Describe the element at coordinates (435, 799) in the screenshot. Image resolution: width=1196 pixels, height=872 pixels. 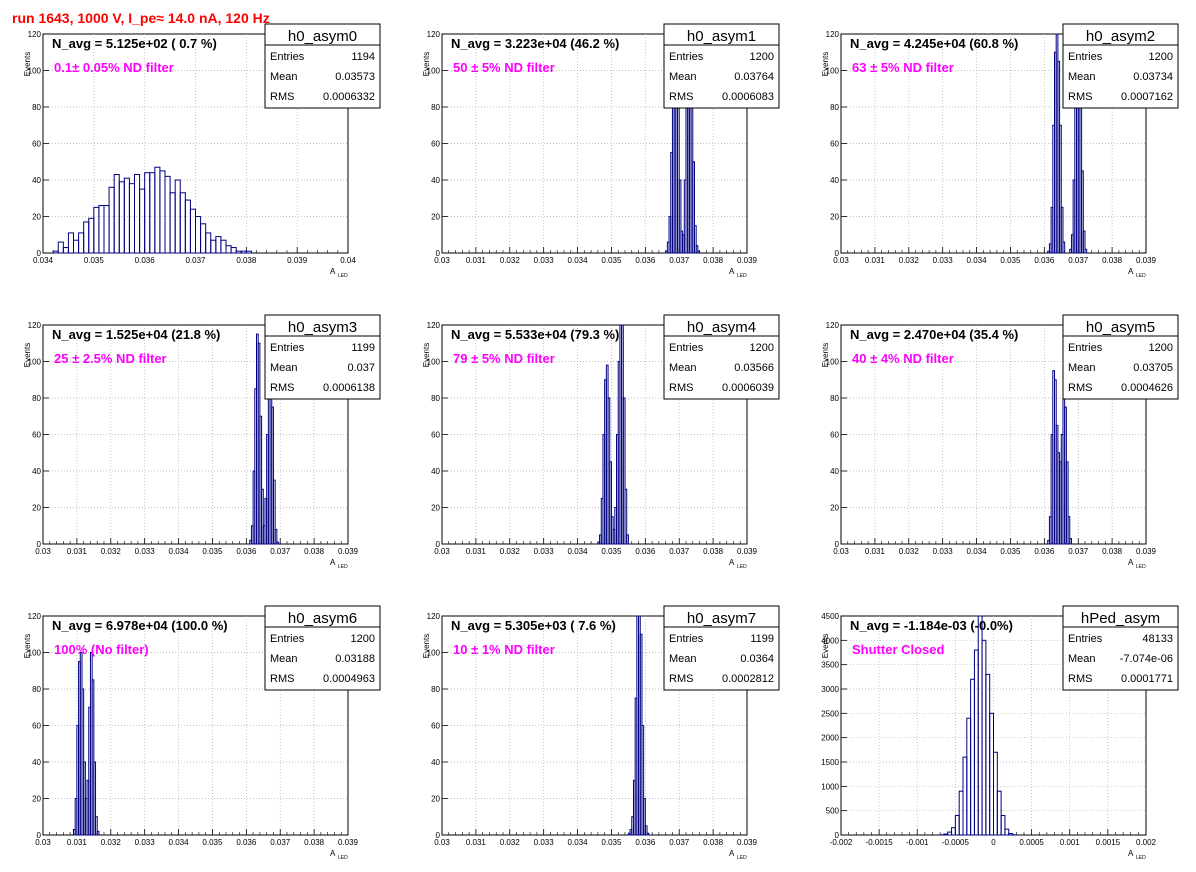
I see `y-tick-label: 20` at that location.